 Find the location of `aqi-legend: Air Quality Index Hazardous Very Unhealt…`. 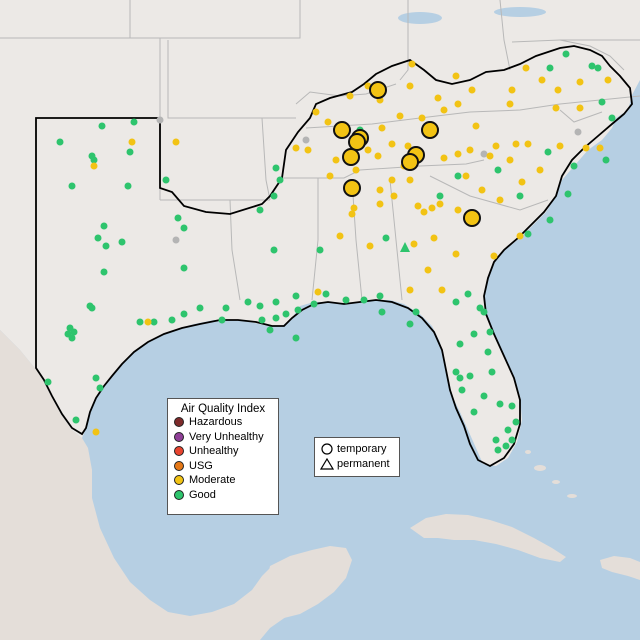

aqi-legend: Air Quality Index Hazardous Very Unhealt… is located at coordinates (223, 456).